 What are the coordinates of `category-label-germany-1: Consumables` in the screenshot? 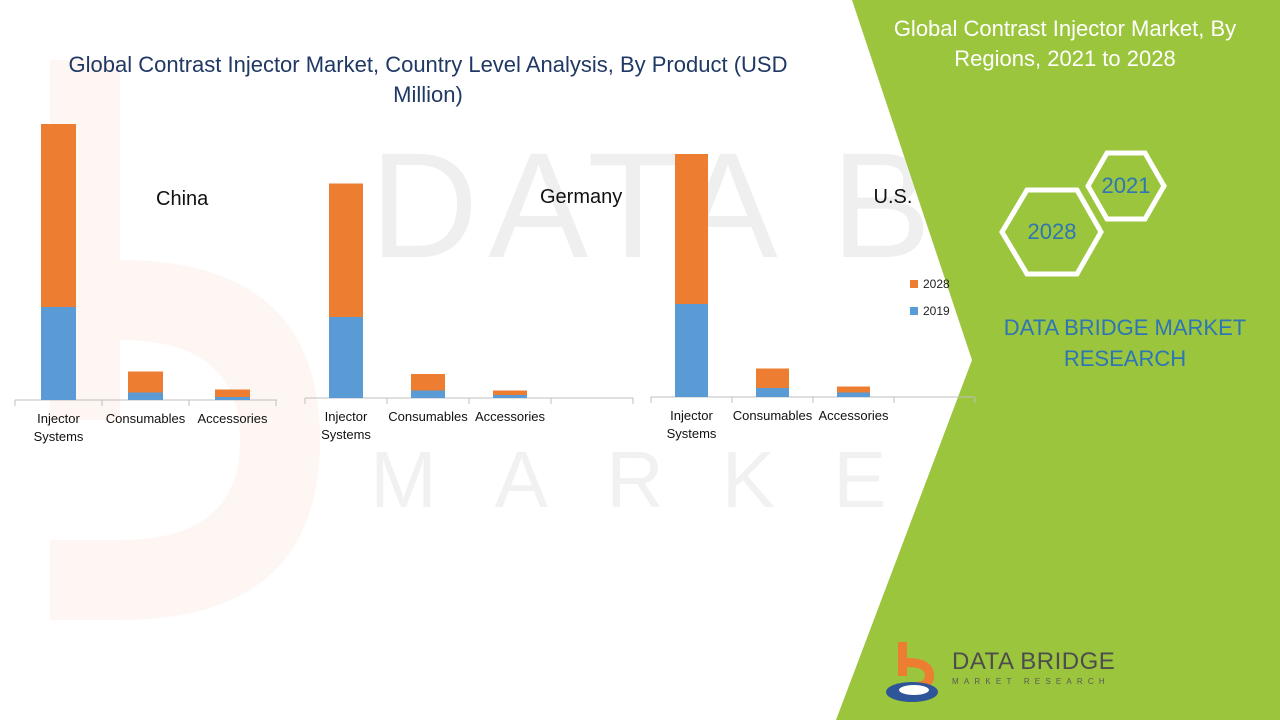 It's located at (428, 416).